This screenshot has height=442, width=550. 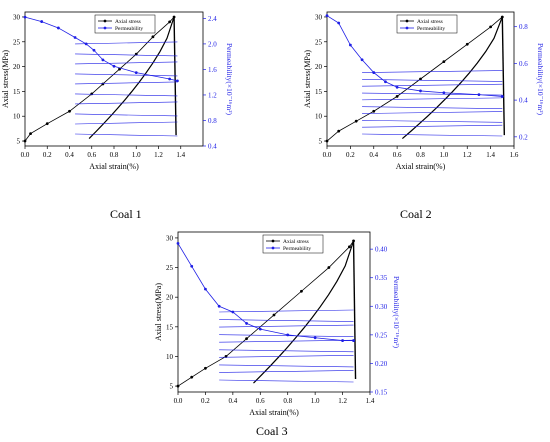 I want to click on axial-stress-line, so click(x=414, y=79).